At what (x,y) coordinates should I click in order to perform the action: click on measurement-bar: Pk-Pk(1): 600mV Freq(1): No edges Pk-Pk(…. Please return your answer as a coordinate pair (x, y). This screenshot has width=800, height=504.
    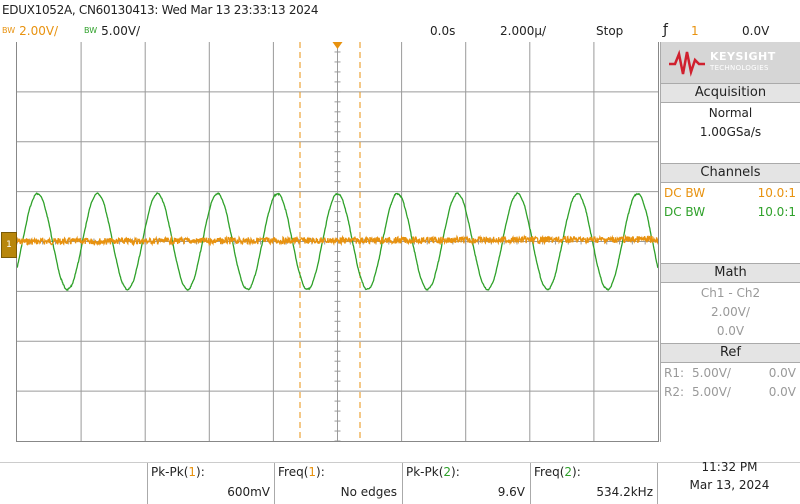
    Looking at the image, I should click on (400, 483).